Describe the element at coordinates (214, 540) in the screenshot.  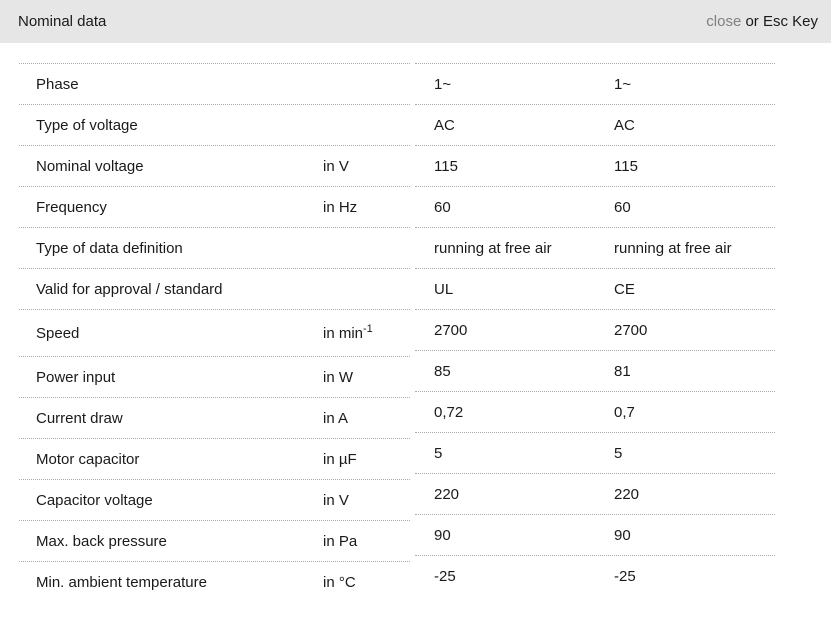
I see `table-row-labels: Max. back pressure in Pa` at that location.